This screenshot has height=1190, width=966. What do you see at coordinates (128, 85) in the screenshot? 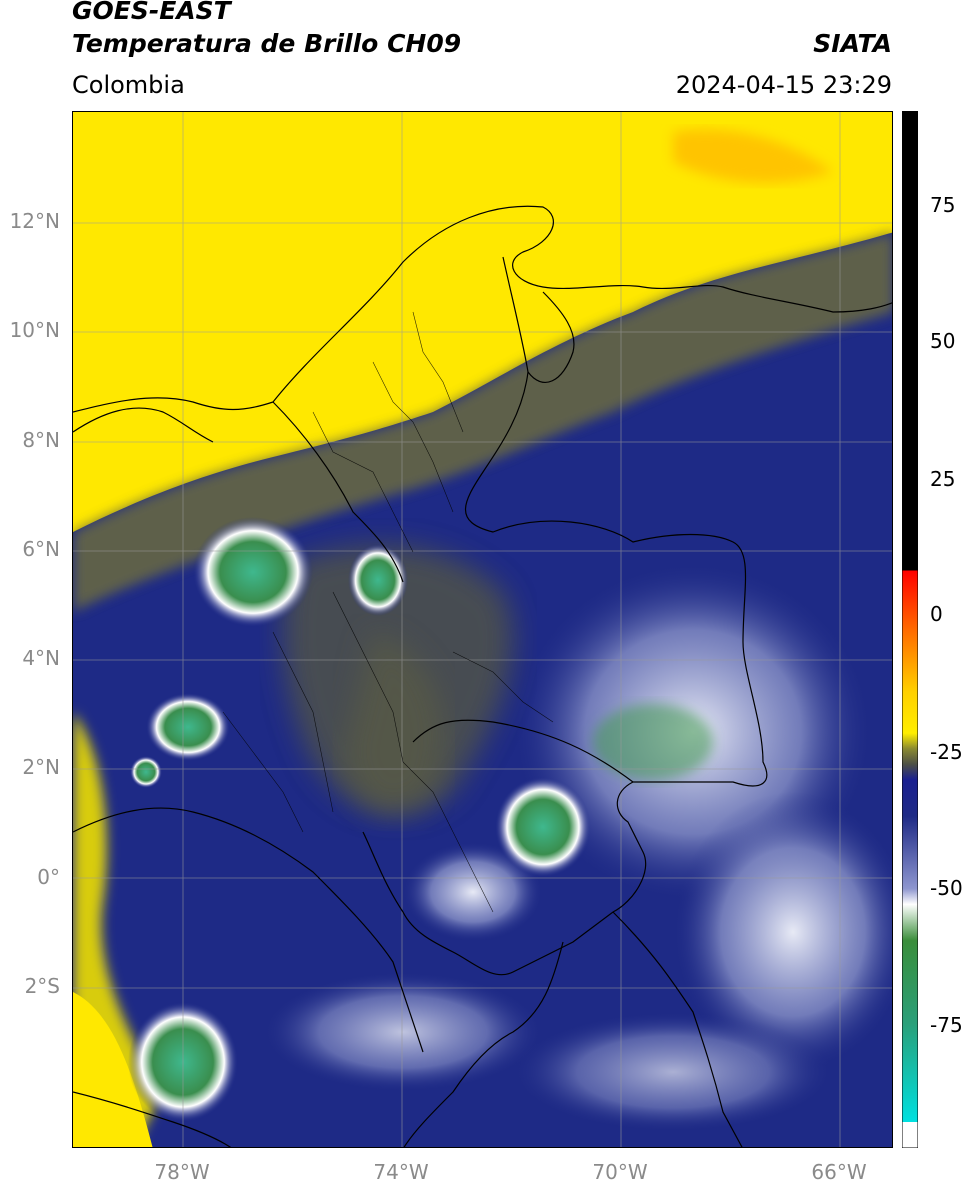
I see `region-label: Colombia` at bounding box center [128, 85].